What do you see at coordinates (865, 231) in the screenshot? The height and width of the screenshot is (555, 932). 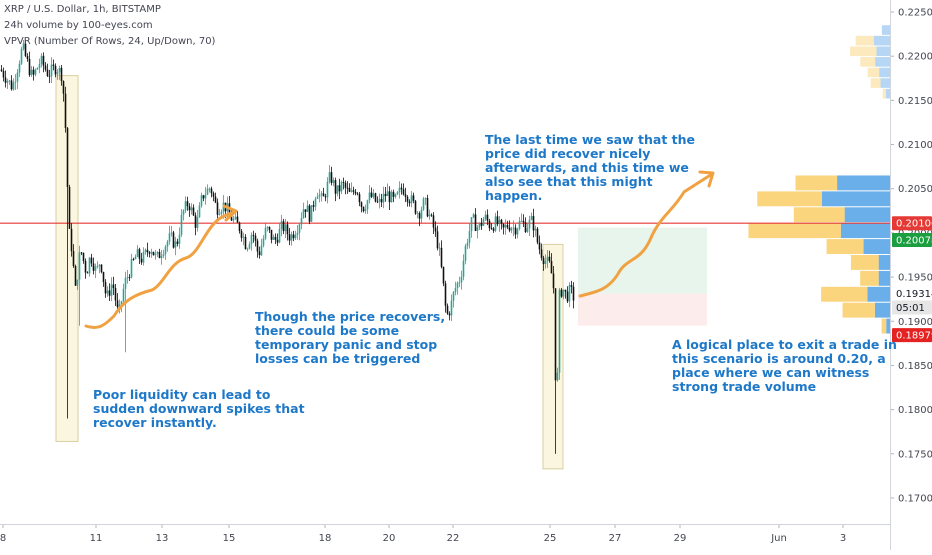 I see `vpvr-main-bar-up` at bounding box center [865, 231].